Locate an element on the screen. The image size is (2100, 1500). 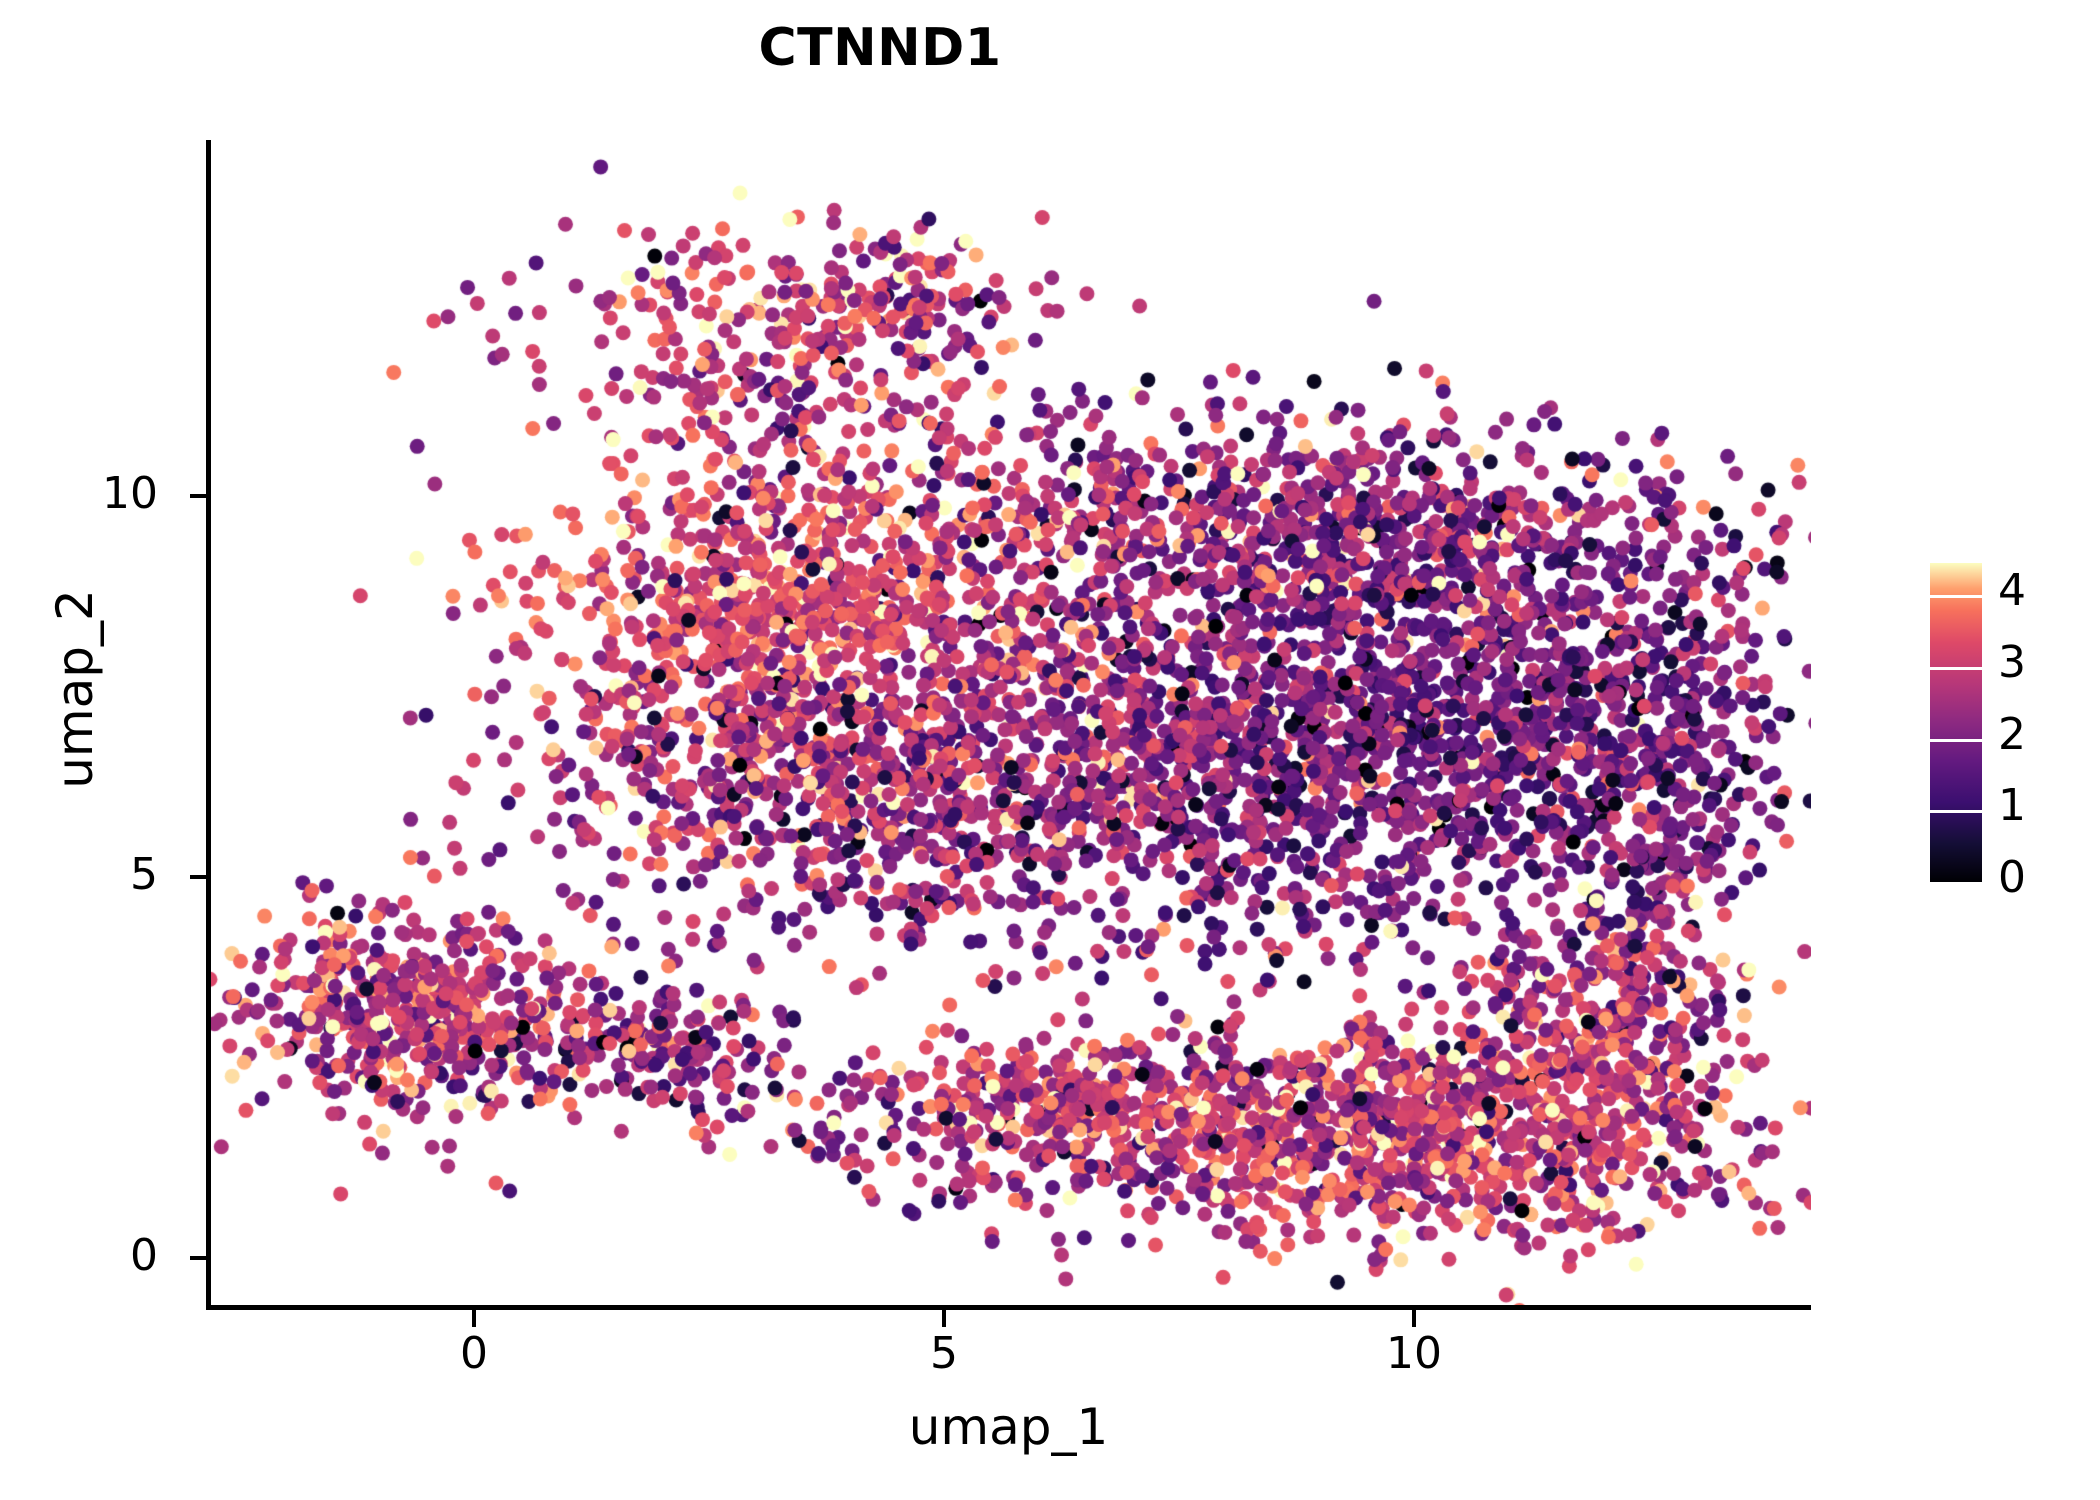
colorbar-tick-label: 4 is located at coordinates (2012, 591).